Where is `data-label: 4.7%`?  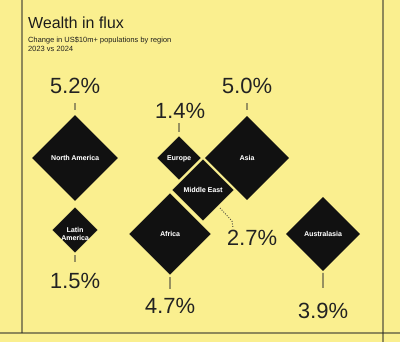
data-label: 4.7% is located at coordinates (170, 305).